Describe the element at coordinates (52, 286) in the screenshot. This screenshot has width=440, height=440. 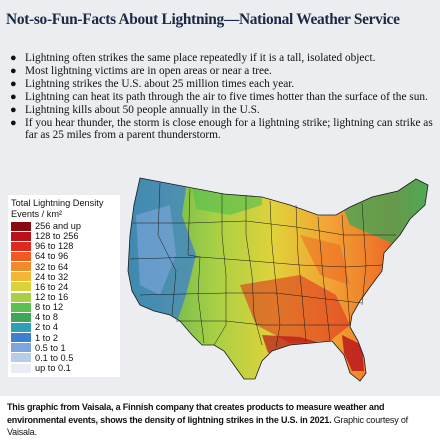
I see `legend-label: 16 to 24` at that location.